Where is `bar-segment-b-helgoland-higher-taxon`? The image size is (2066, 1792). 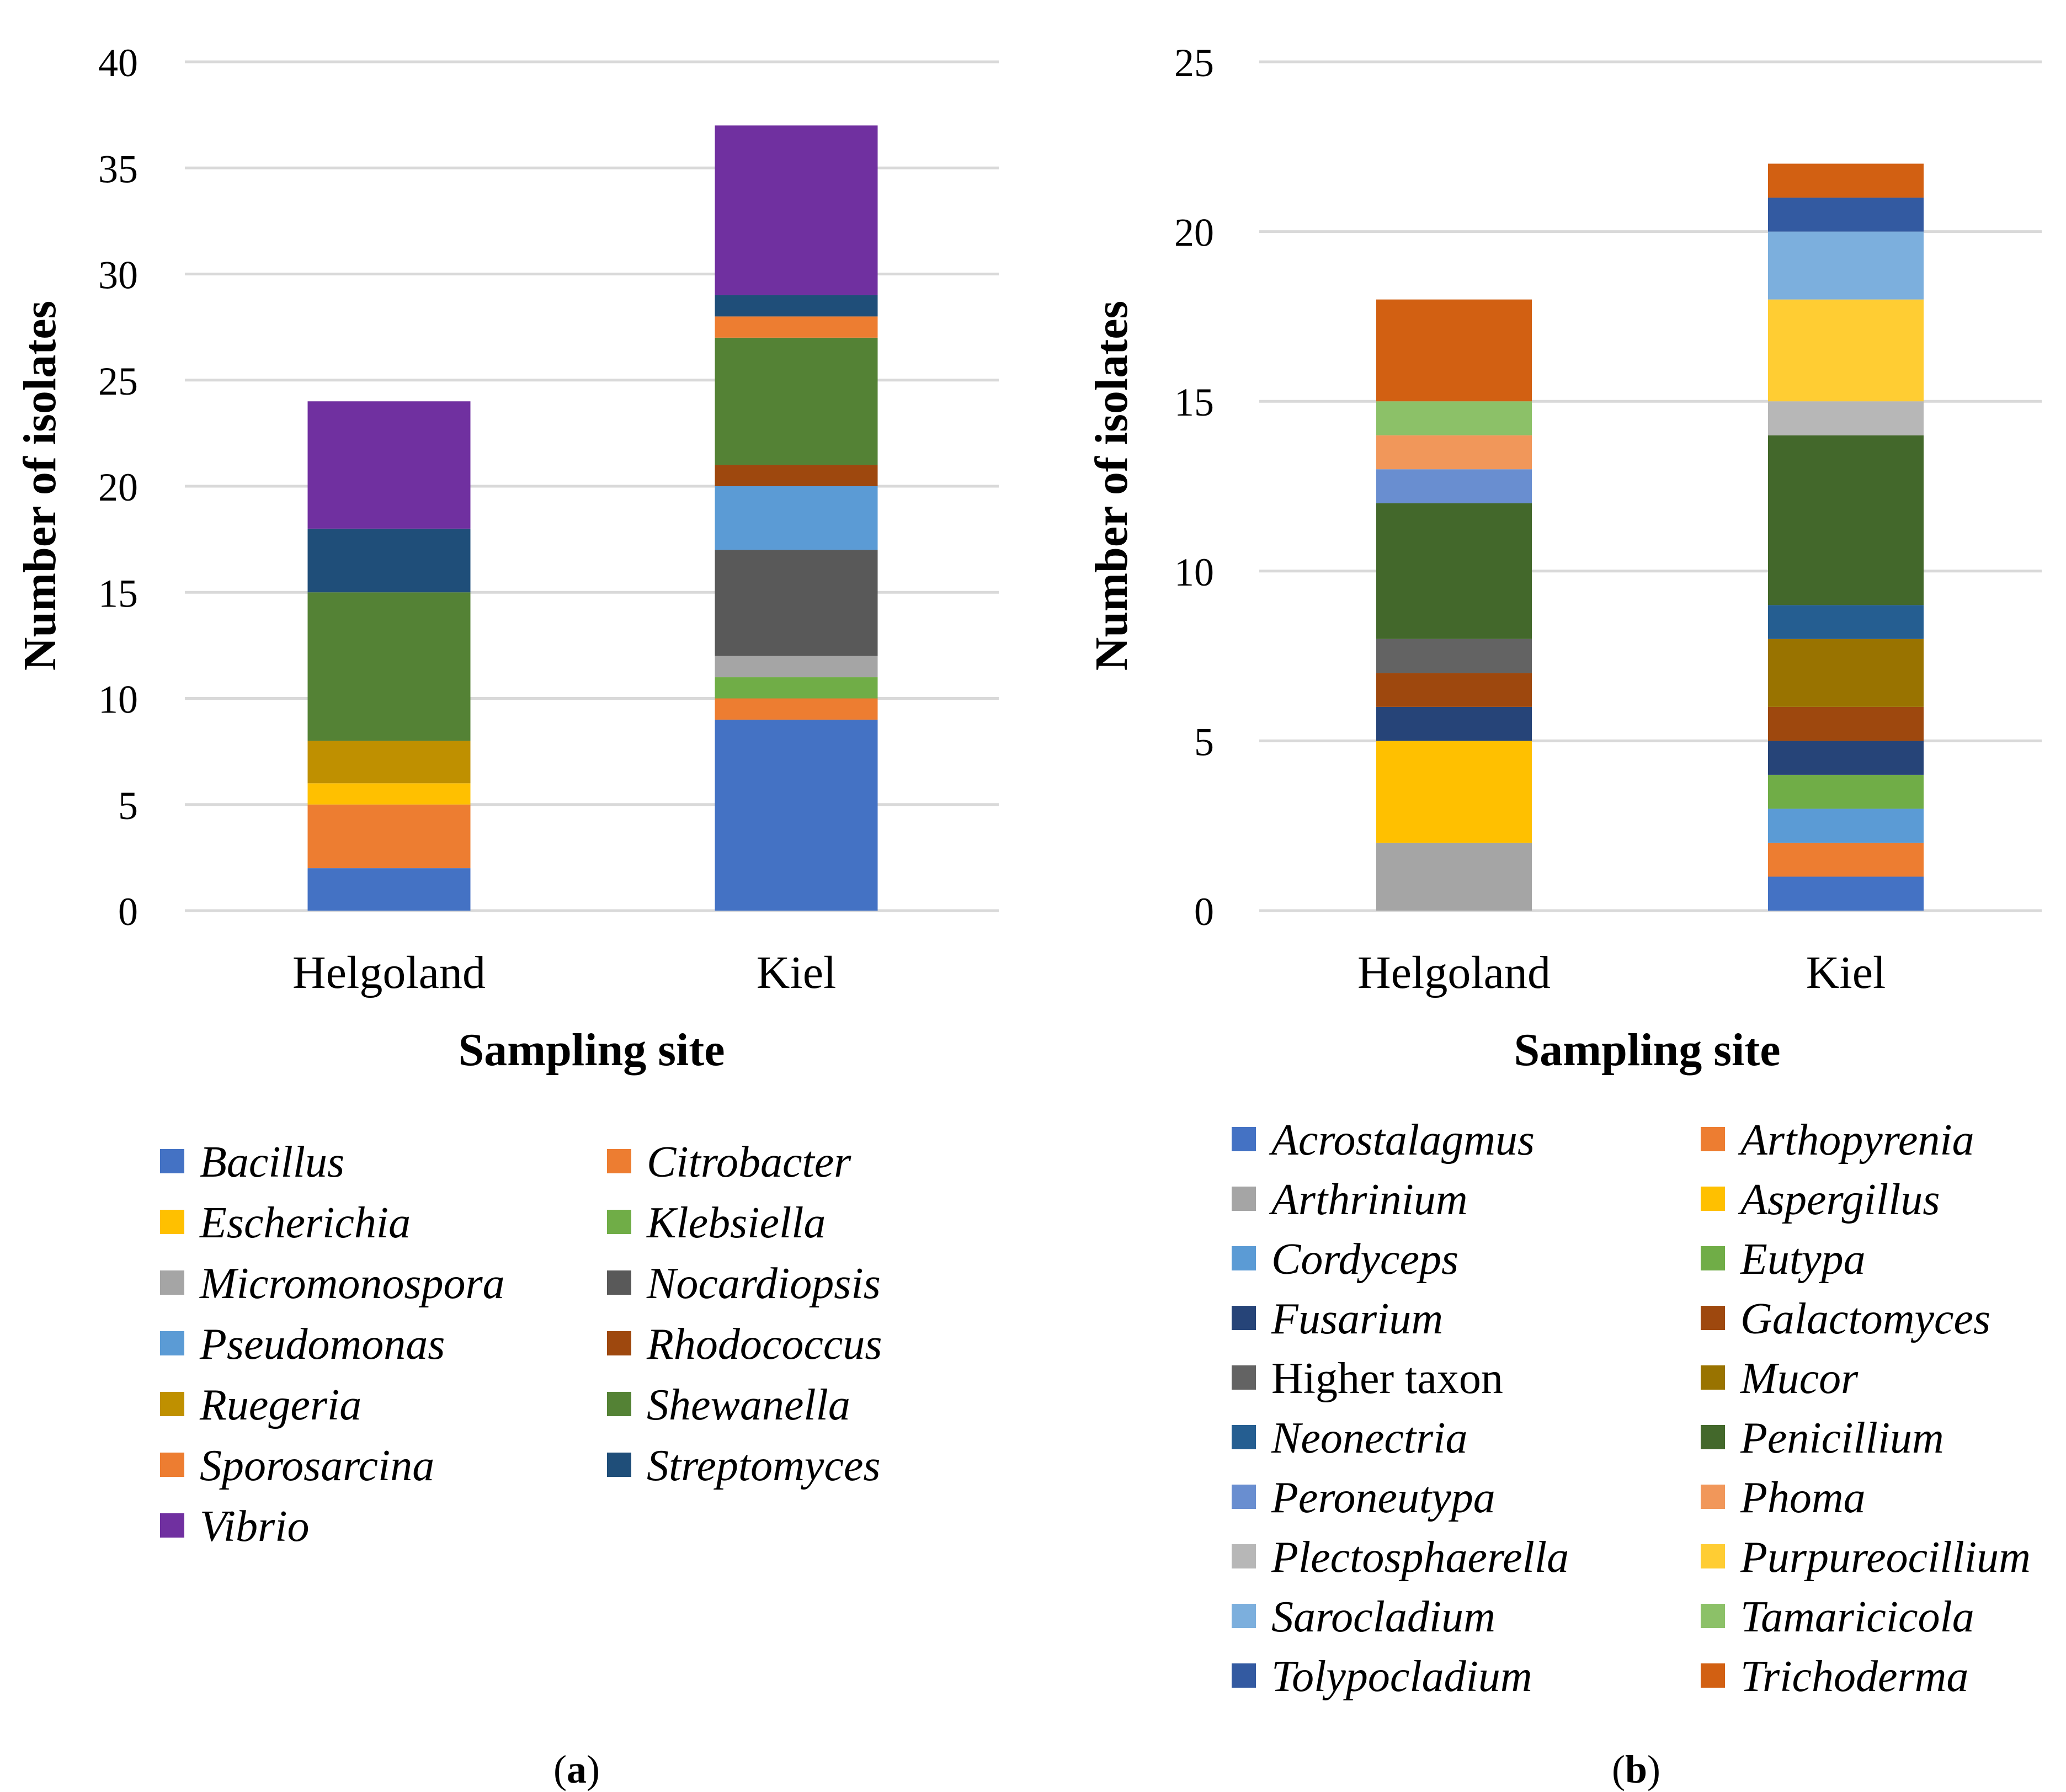
bar-segment-b-helgoland-higher-taxon is located at coordinates (1454, 656).